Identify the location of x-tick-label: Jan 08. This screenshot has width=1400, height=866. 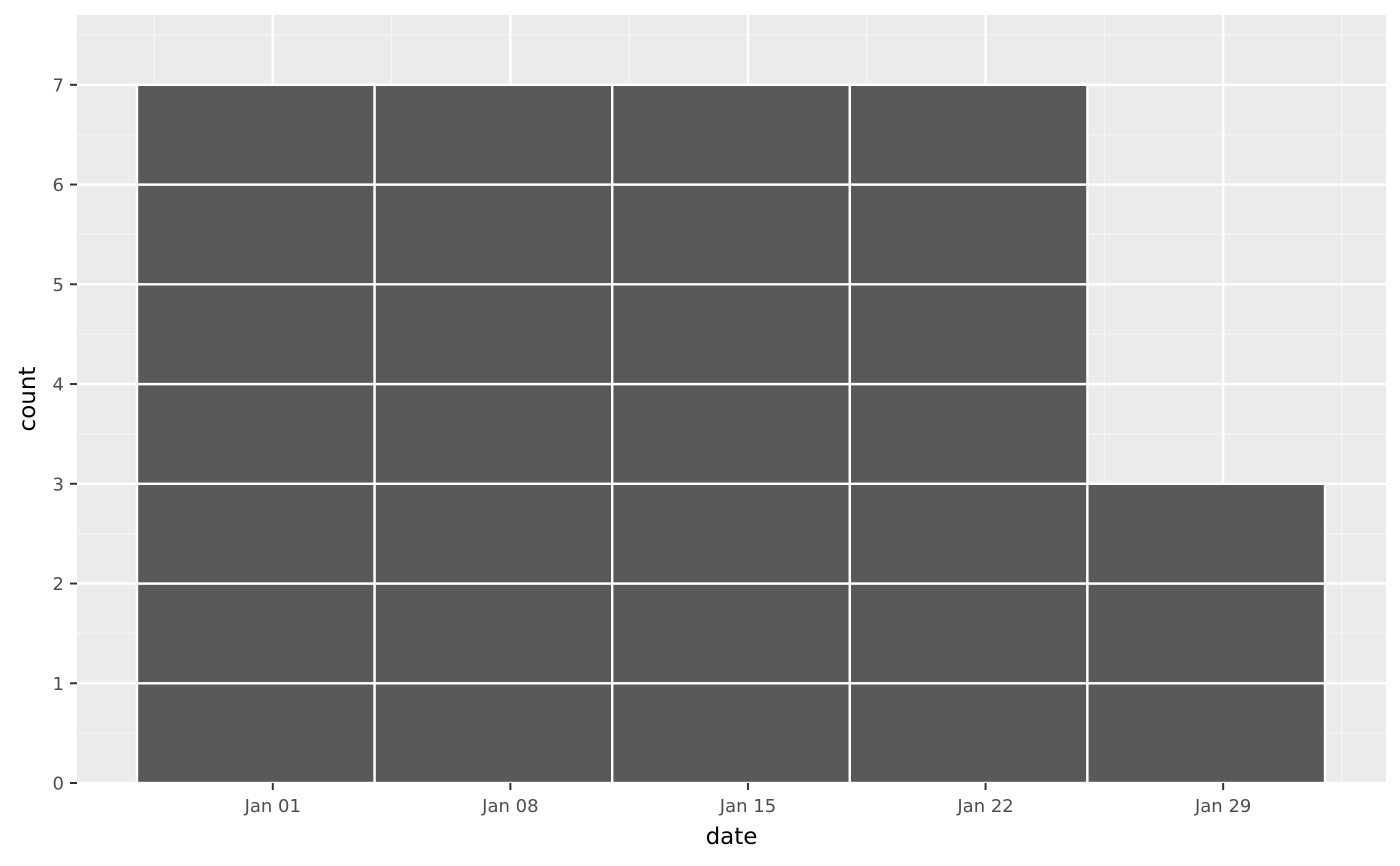
(509, 806).